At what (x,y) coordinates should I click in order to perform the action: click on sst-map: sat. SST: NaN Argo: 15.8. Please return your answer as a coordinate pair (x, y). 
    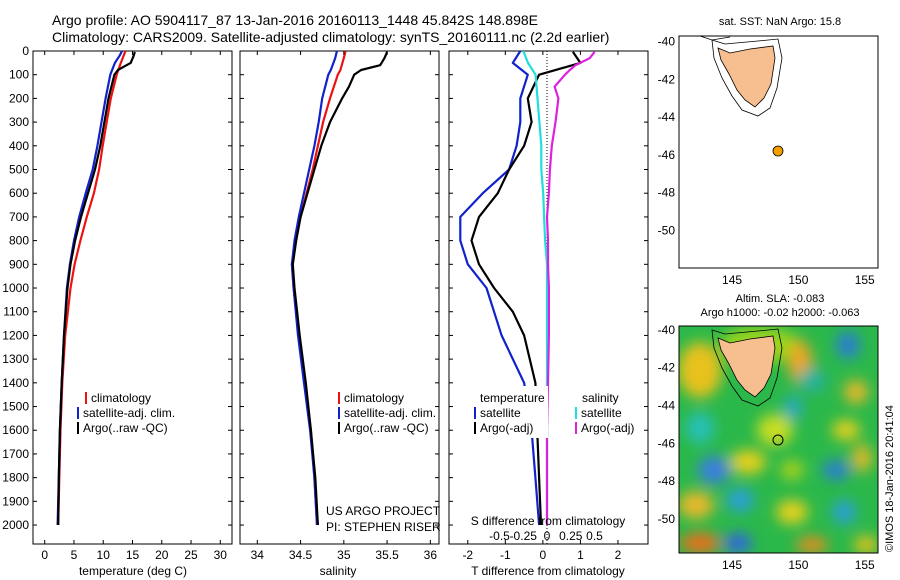
    Looking at the image, I should click on (778, 142).